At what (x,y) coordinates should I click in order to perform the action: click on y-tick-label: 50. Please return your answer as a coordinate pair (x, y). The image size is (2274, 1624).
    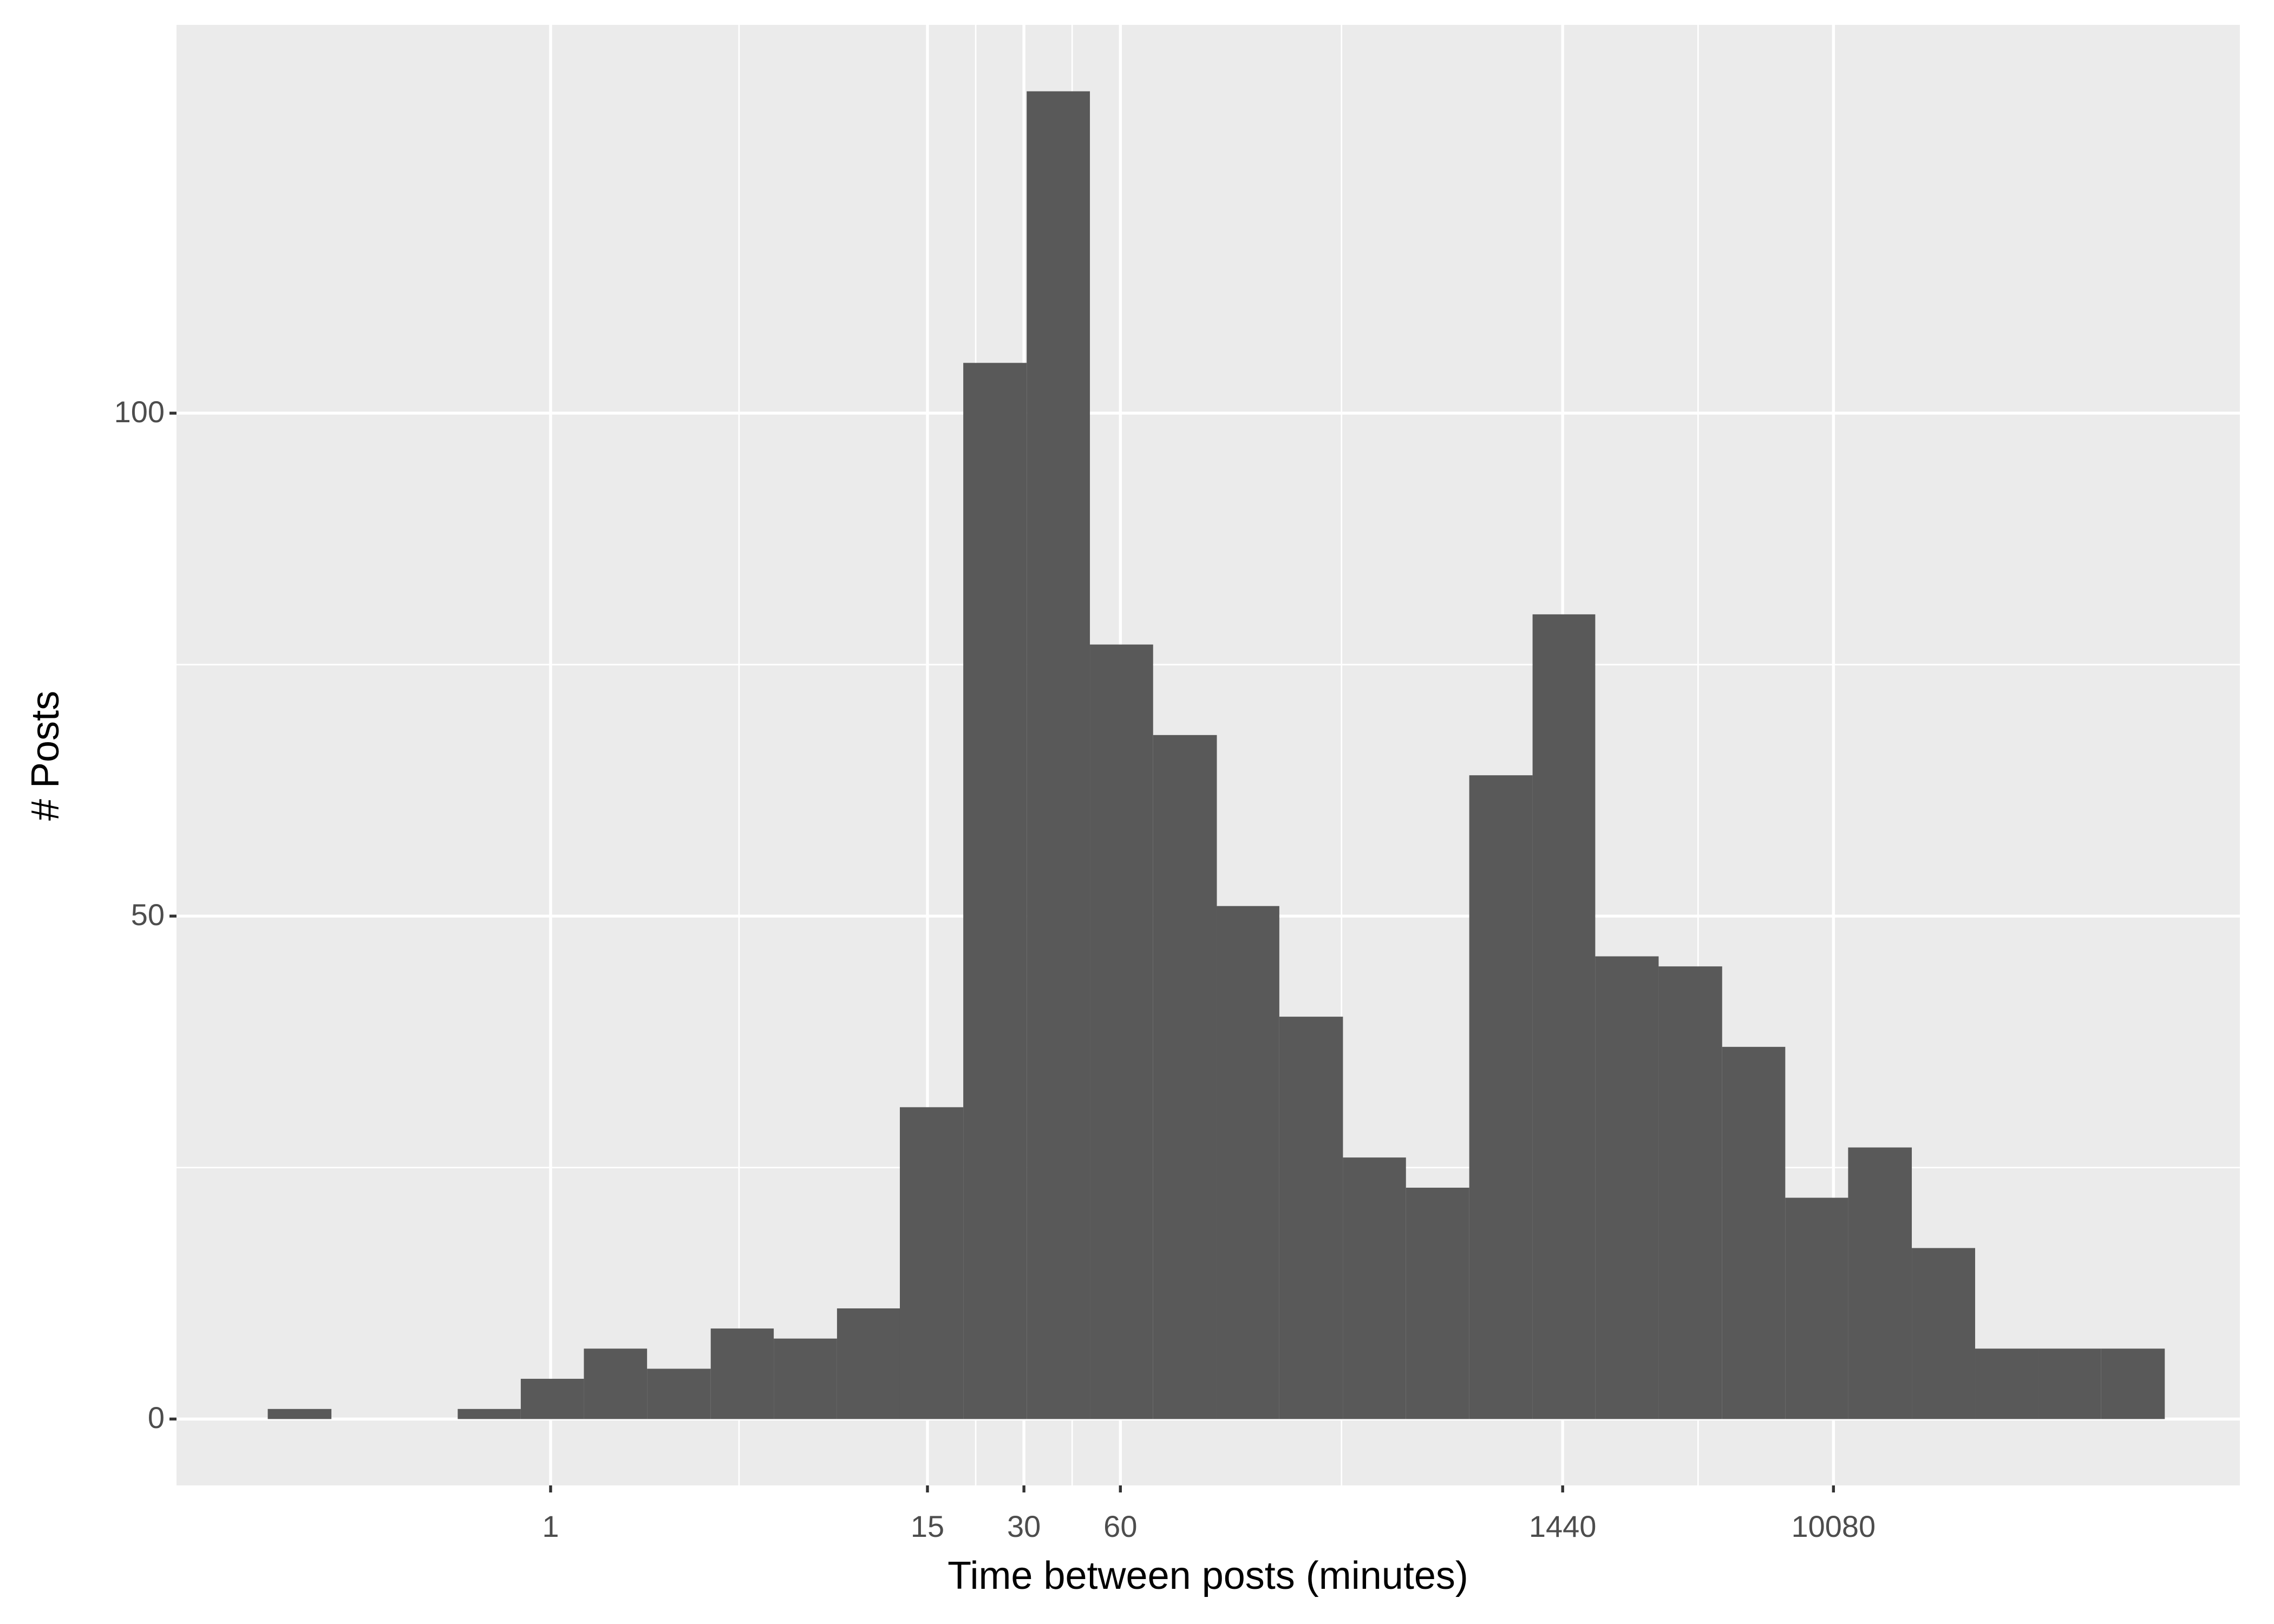
    Looking at the image, I should click on (148, 915).